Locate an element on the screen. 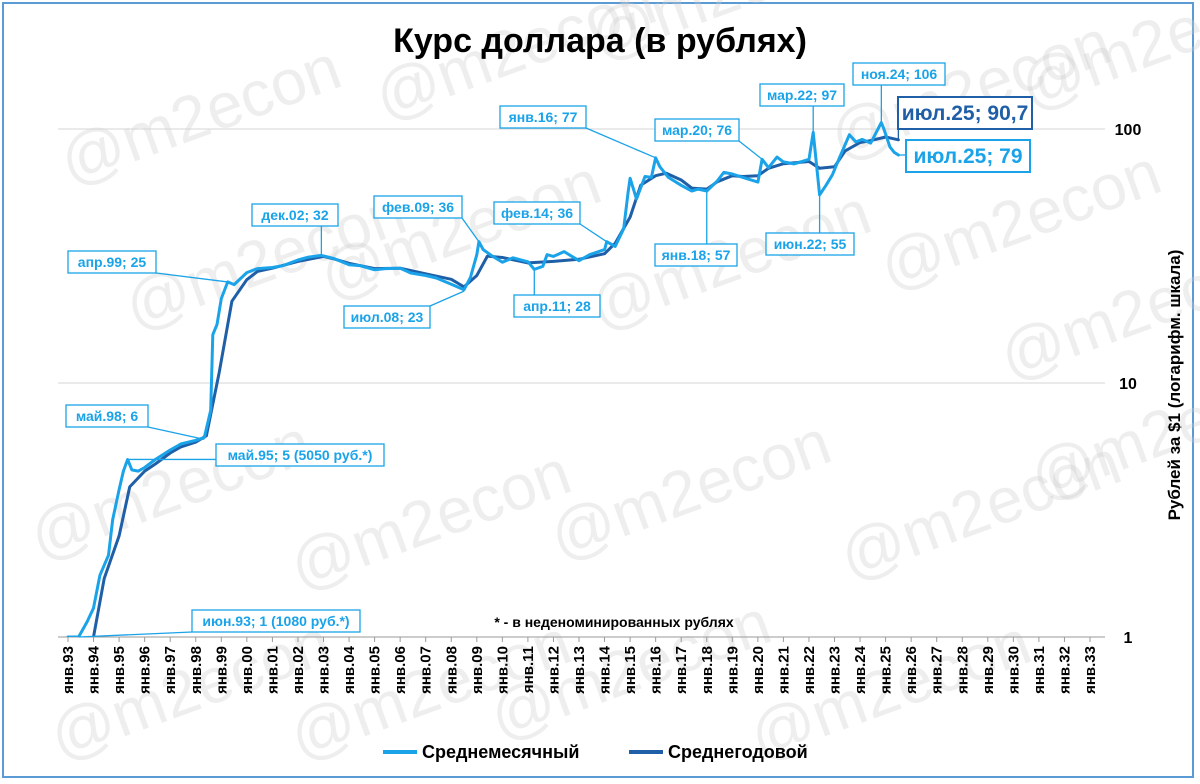 The height and width of the screenshot is (784, 1200). annotation-callout: май.95; 5 (5050 руб.*) is located at coordinates (256, 455).